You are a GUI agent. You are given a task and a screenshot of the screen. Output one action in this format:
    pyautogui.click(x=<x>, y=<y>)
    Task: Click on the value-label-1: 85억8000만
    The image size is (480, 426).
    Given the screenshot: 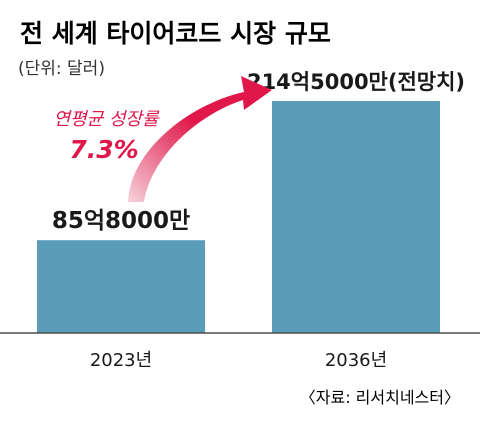 What is the action you would take?
    pyautogui.click(x=121, y=221)
    